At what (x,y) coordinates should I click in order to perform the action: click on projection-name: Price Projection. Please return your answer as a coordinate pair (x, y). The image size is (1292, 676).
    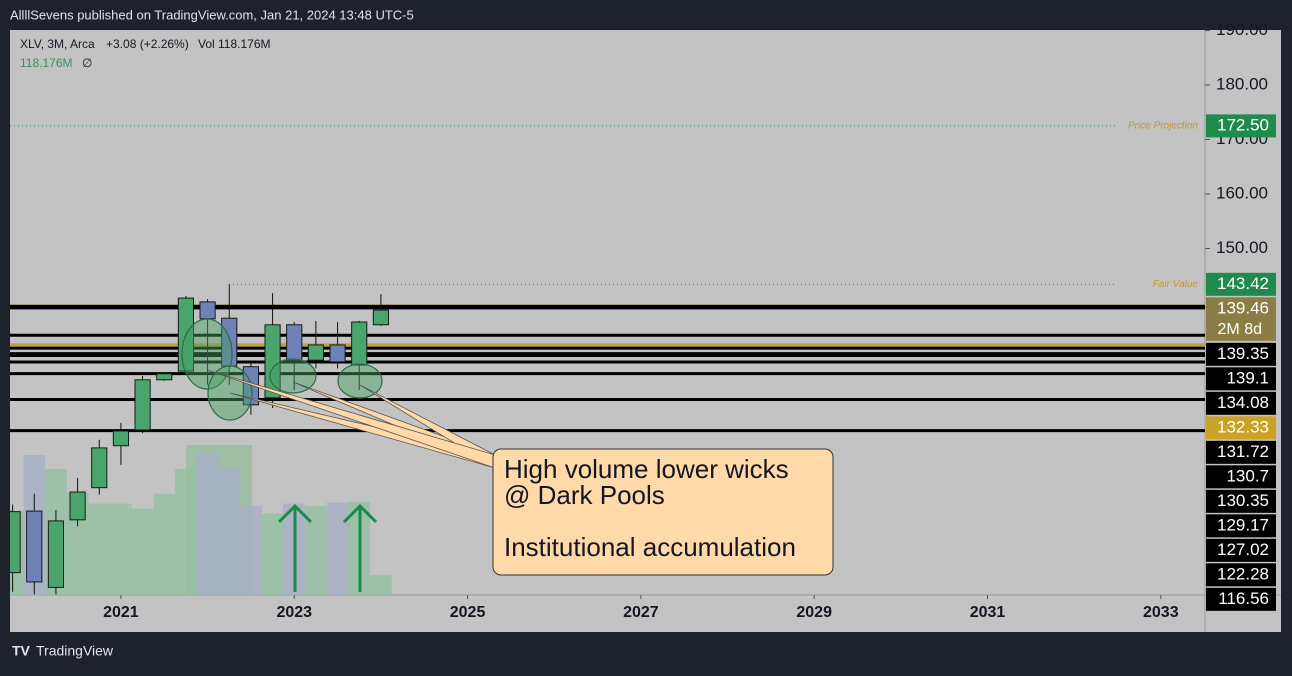
    Looking at the image, I should click on (1163, 126).